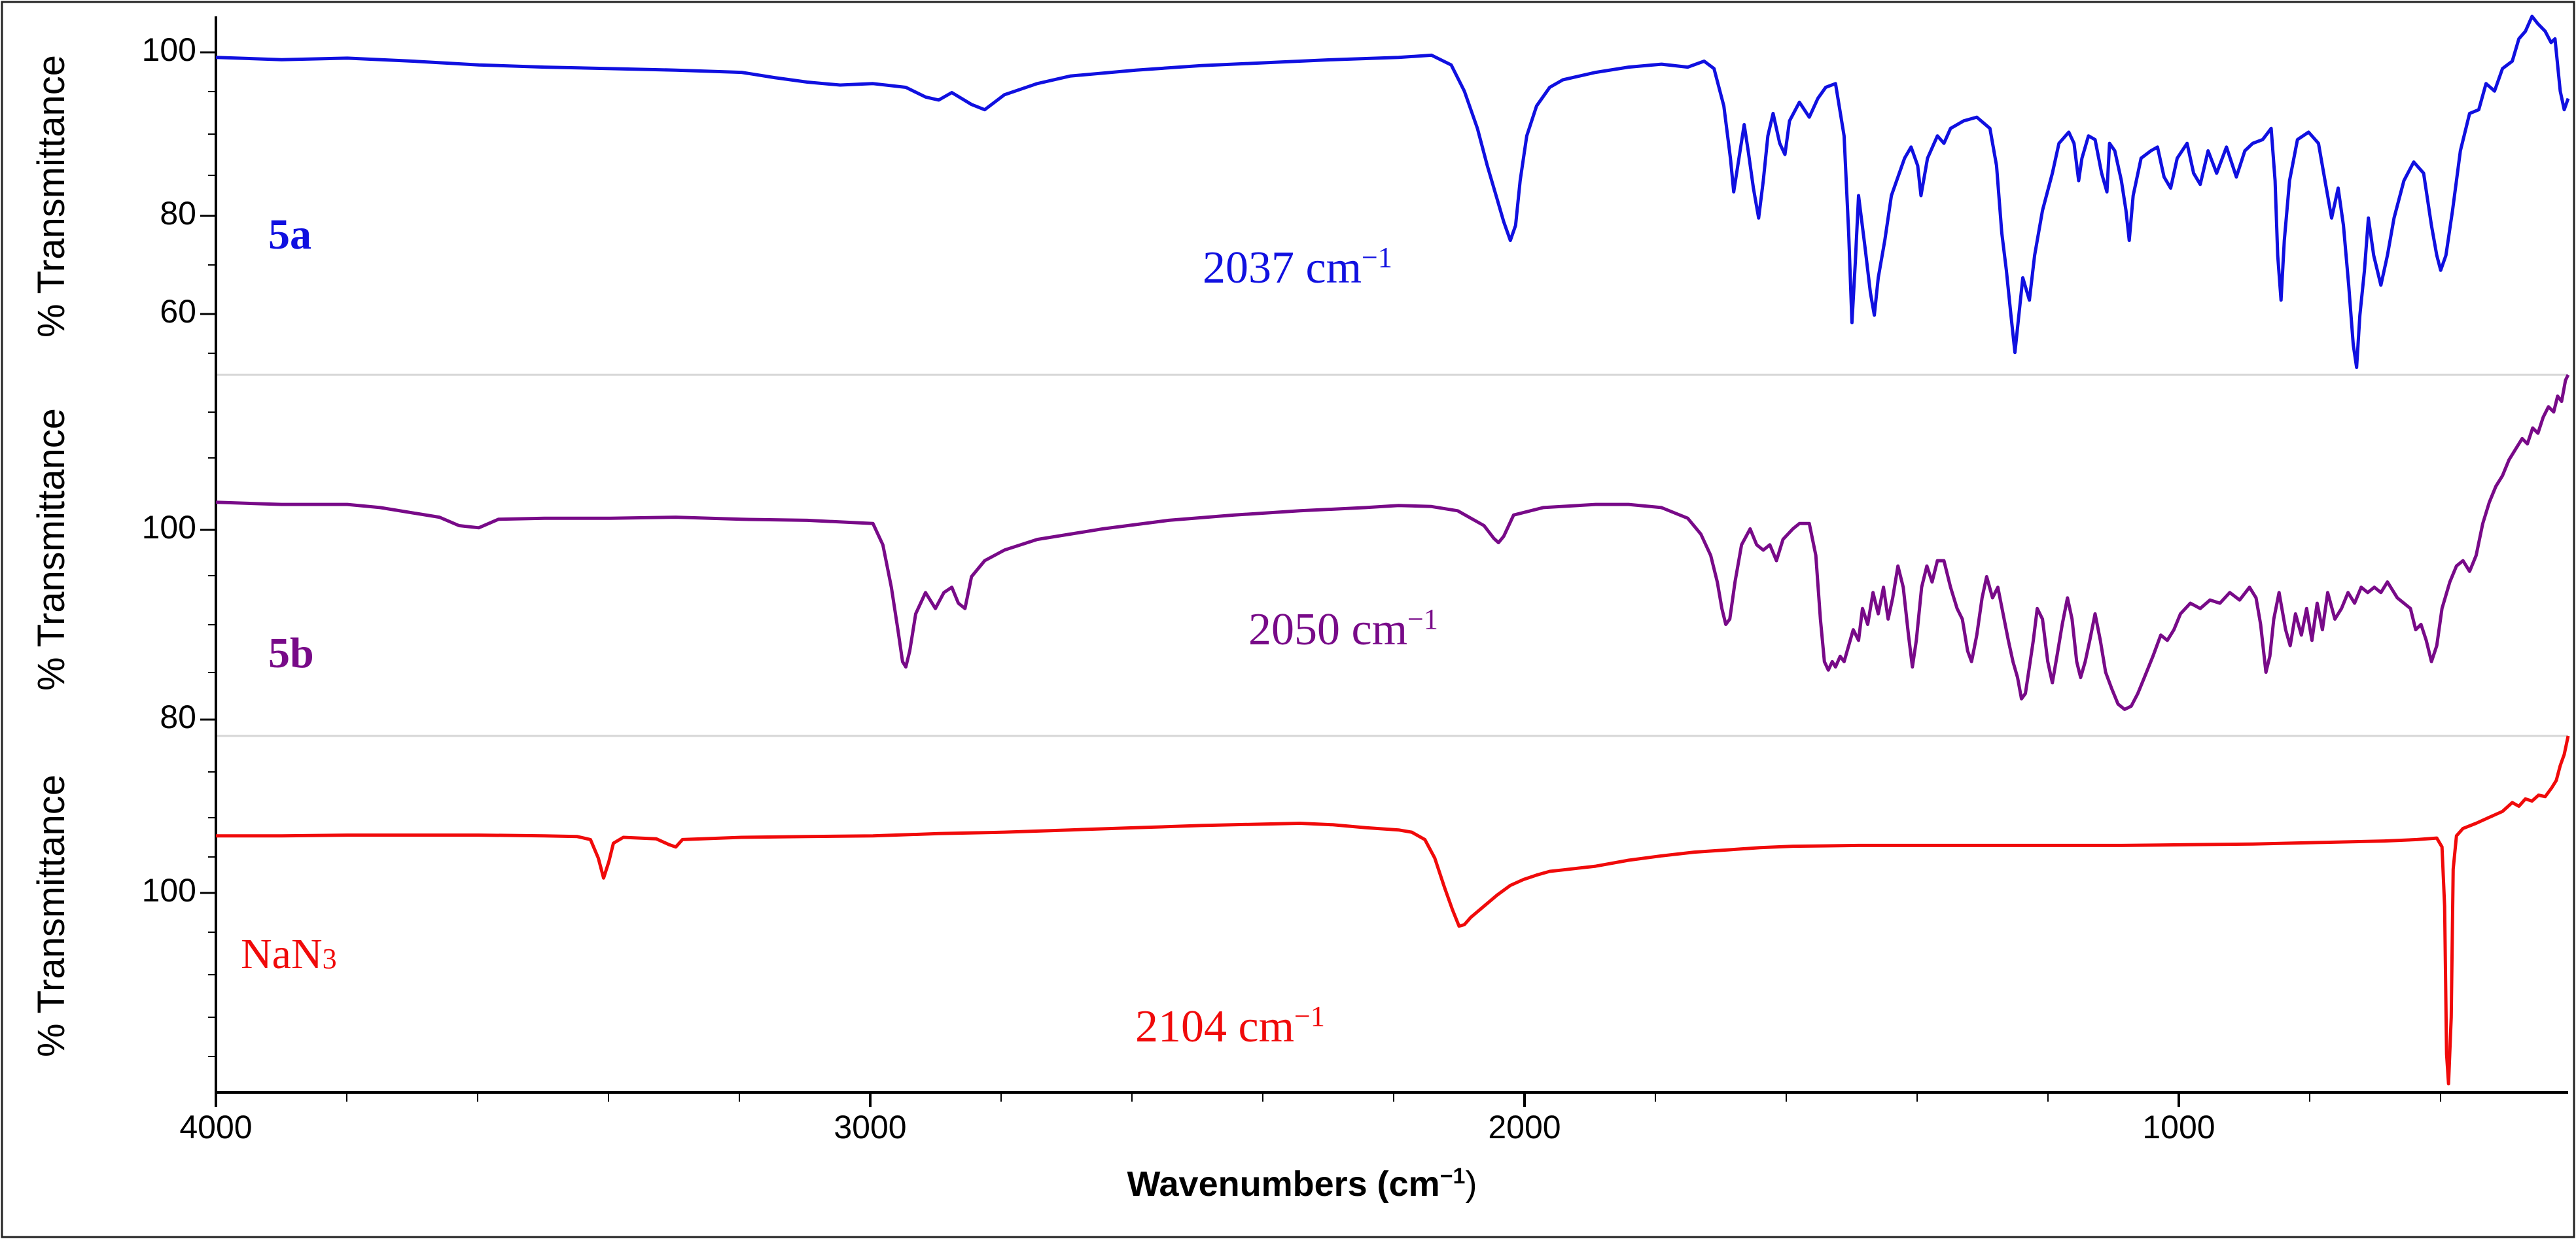 The height and width of the screenshot is (1239, 2576). I want to click on peak-annotation-5b-number: 2050, so click(1294, 629).